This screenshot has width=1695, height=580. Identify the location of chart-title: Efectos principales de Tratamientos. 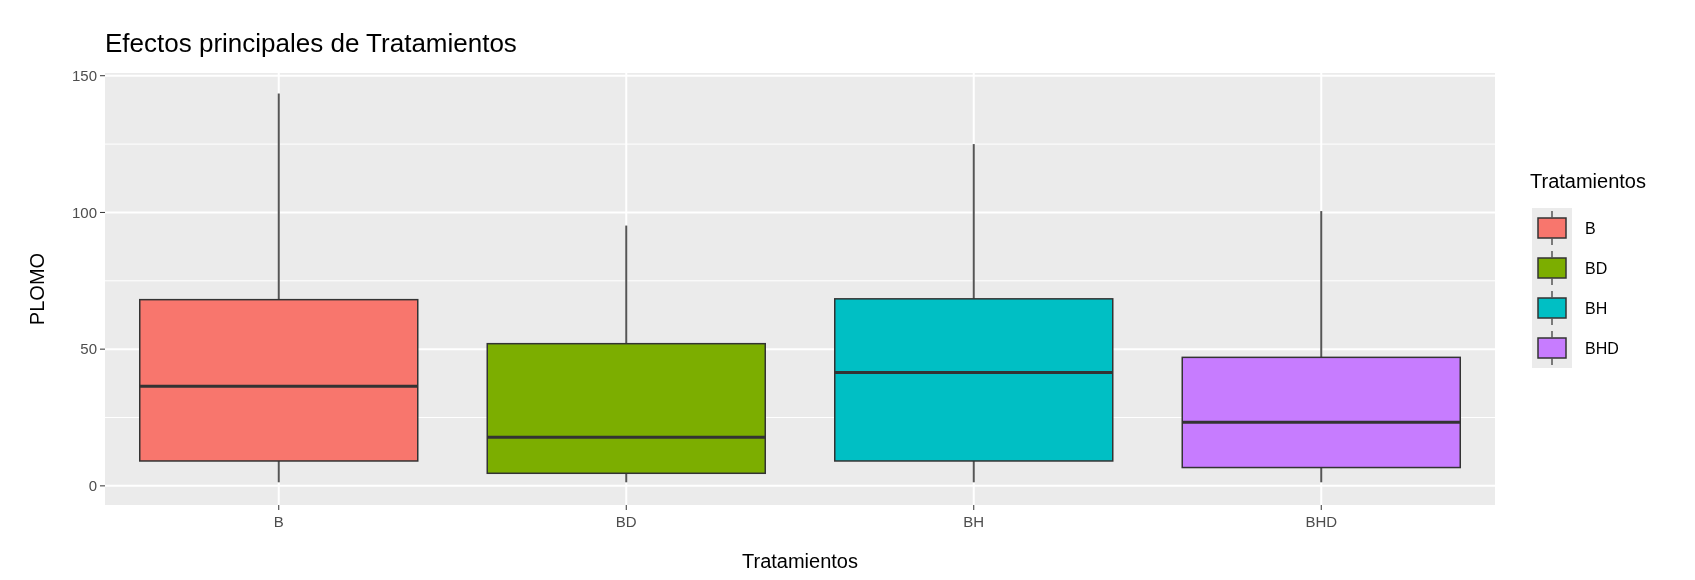
(311, 43).